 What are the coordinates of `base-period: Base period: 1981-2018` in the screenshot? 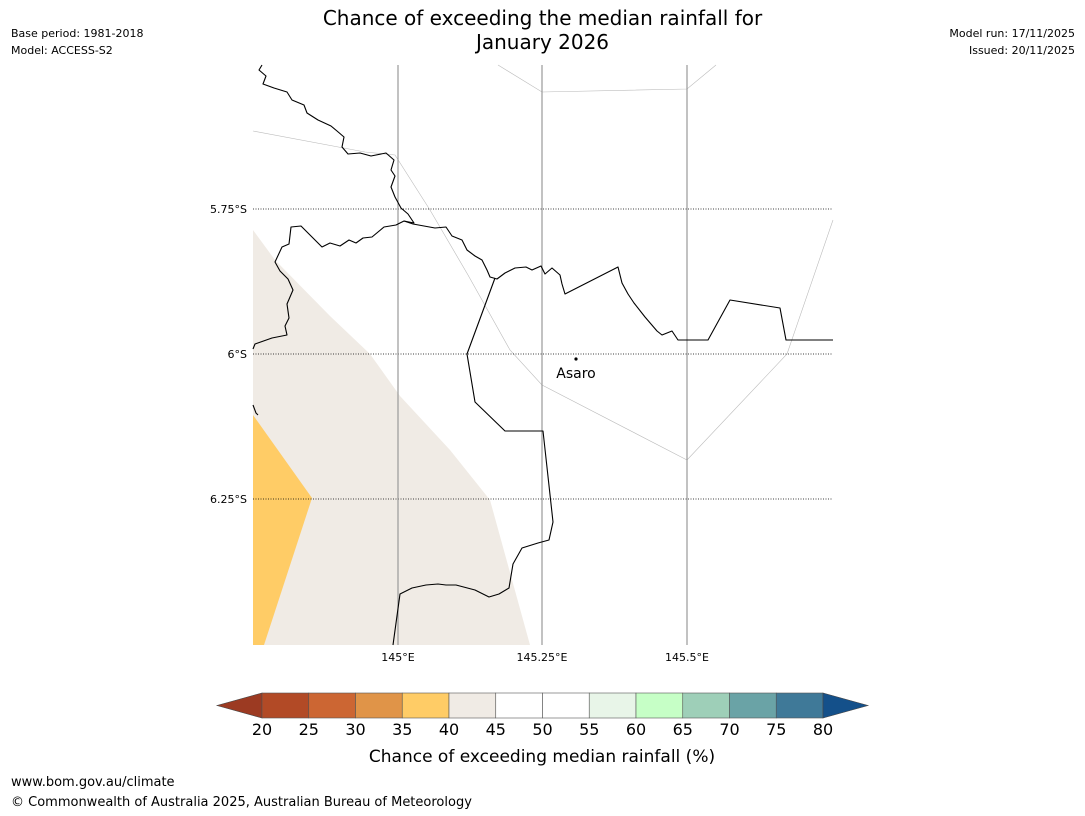 It's located at (77, 33).